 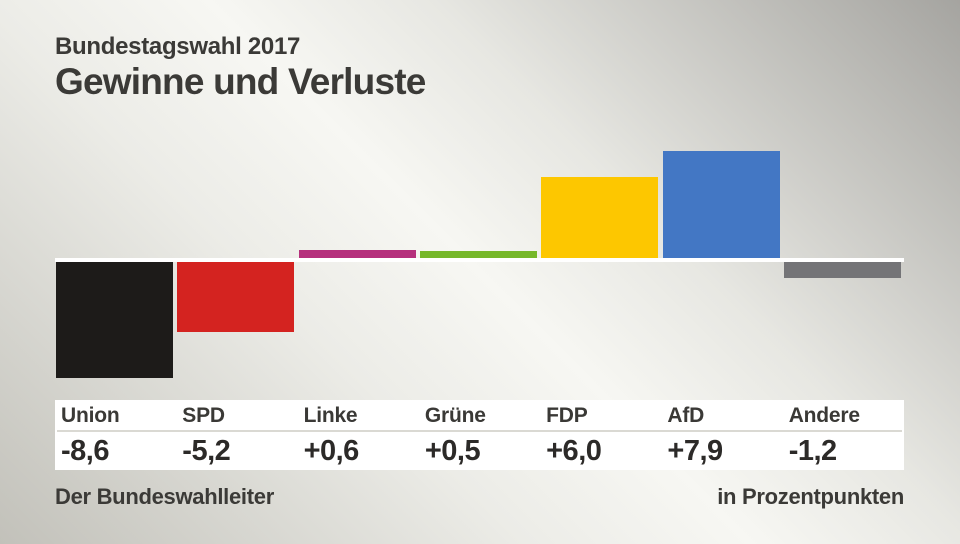 I want to click on table-header-row: Union SPD Linke Grüne FDP AfD Andere, so click(x=479, y=415).